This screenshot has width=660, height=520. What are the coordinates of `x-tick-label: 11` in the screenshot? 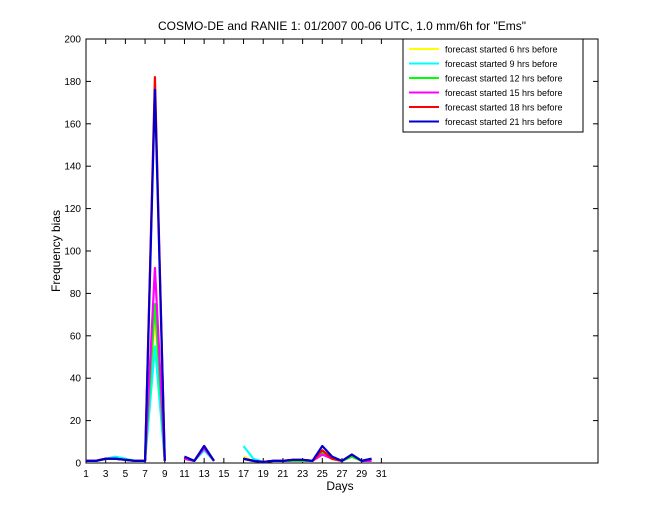 It's located at (184, 474).